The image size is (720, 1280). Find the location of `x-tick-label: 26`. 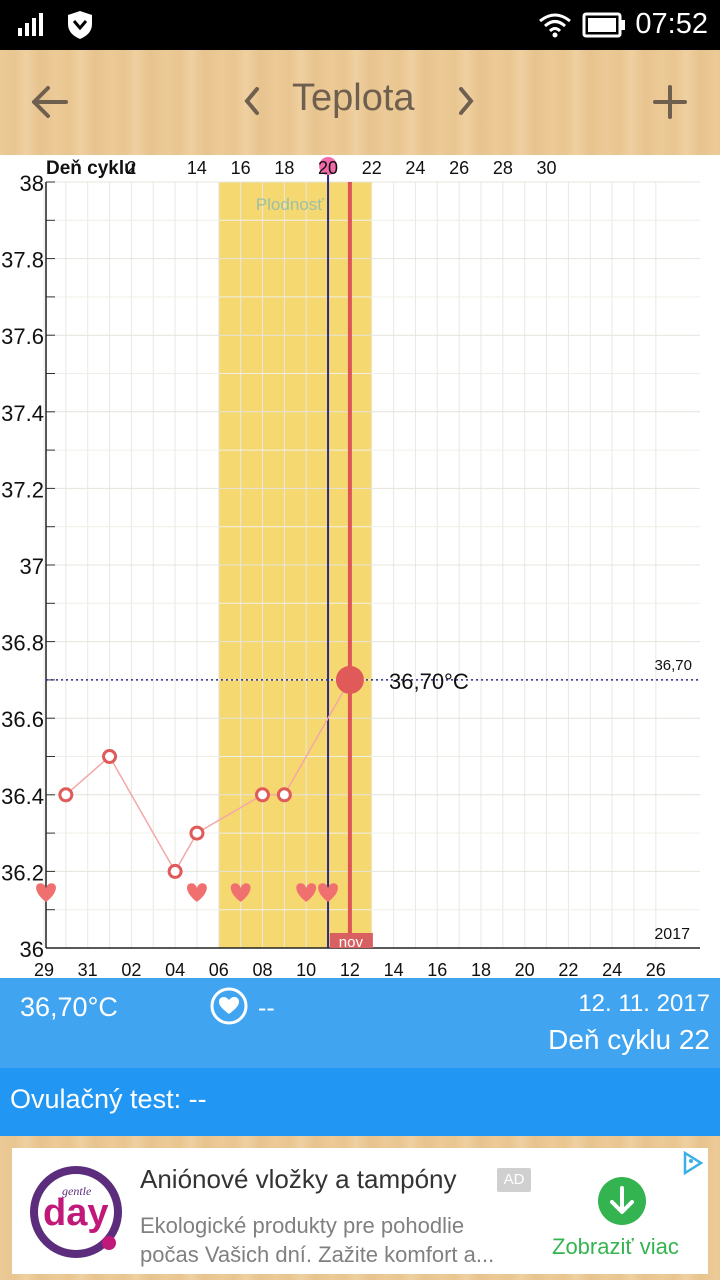

x-tick-label: 26 is located at coordinates (656, 969).